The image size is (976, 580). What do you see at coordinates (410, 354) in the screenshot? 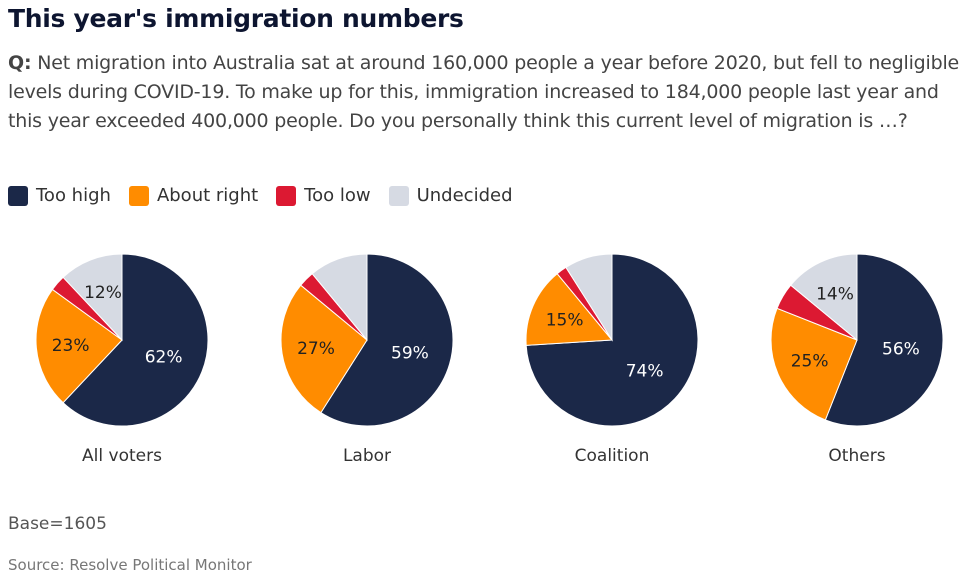
I see `data-label-too-high: 59%` at bounding box center [410, 354].